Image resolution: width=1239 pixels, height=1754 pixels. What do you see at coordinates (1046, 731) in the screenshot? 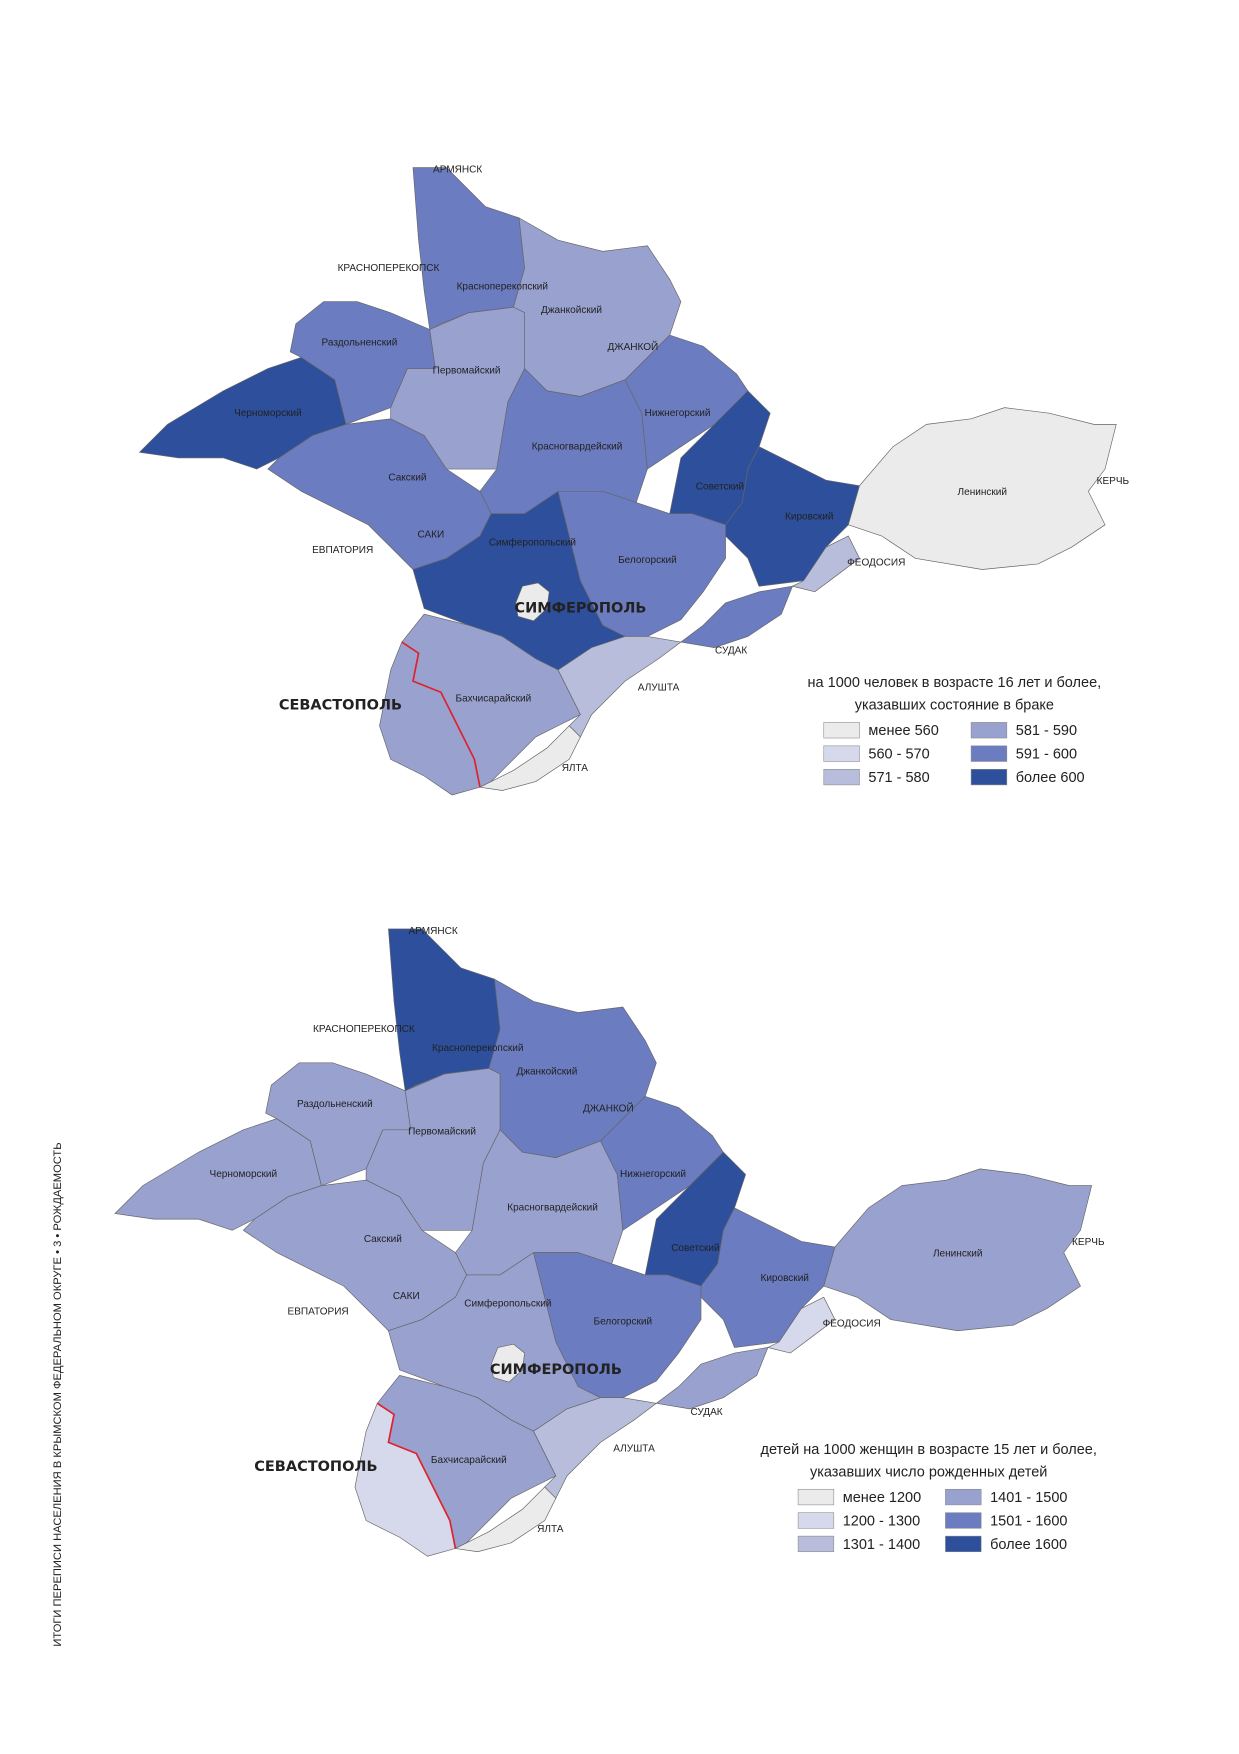
I see `legend-label: 581 - 590` at bounding box center [1046, 731].